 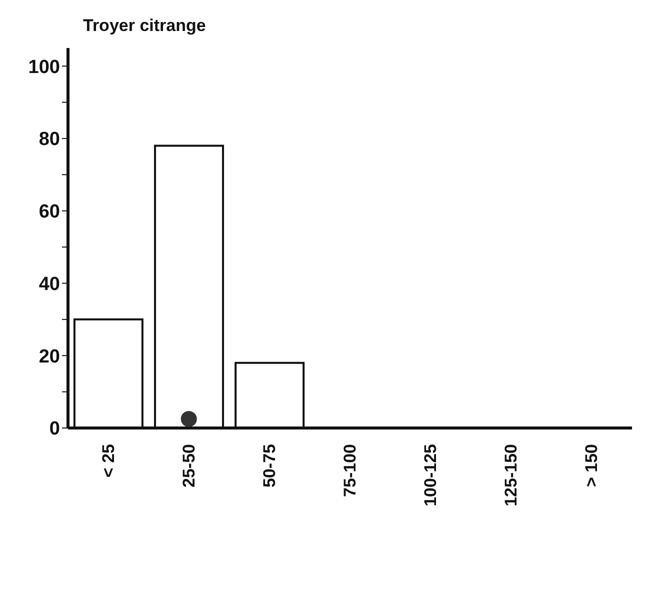 I want to click on x-tick-label: 25-50, so click(x=188, y=466).